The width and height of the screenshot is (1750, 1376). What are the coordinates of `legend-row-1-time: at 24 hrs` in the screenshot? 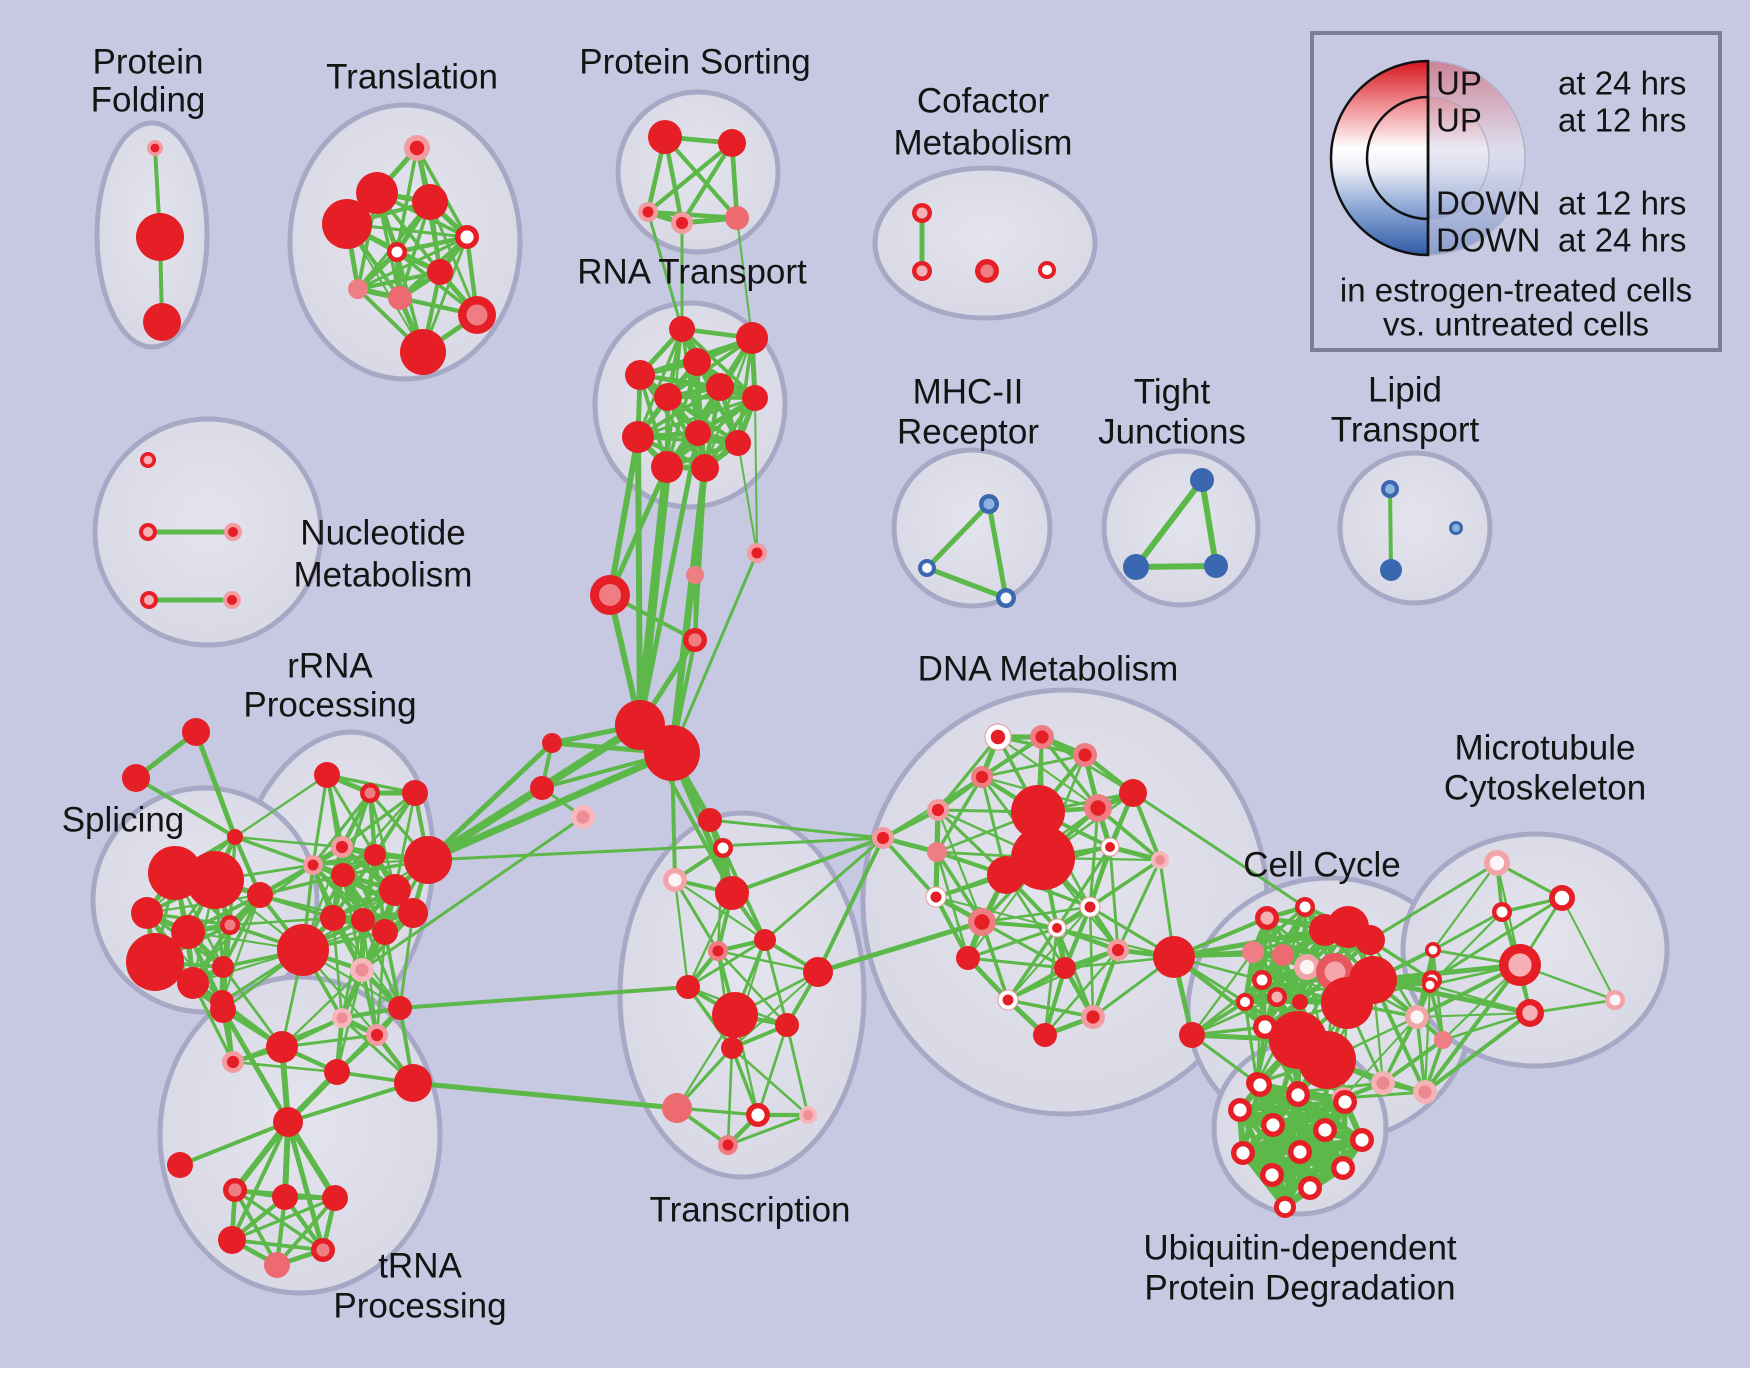 It's located at (1622, 83).